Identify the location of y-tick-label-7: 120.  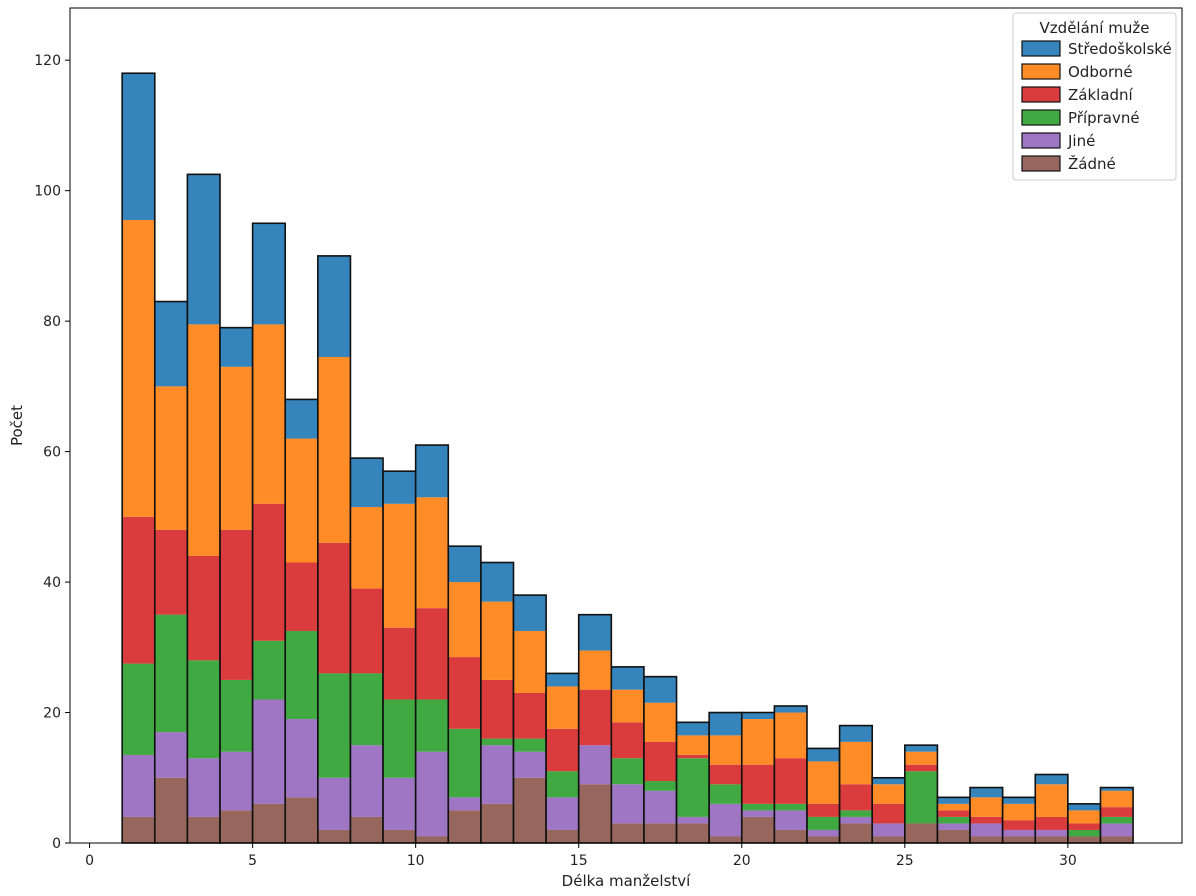
(47, 61).